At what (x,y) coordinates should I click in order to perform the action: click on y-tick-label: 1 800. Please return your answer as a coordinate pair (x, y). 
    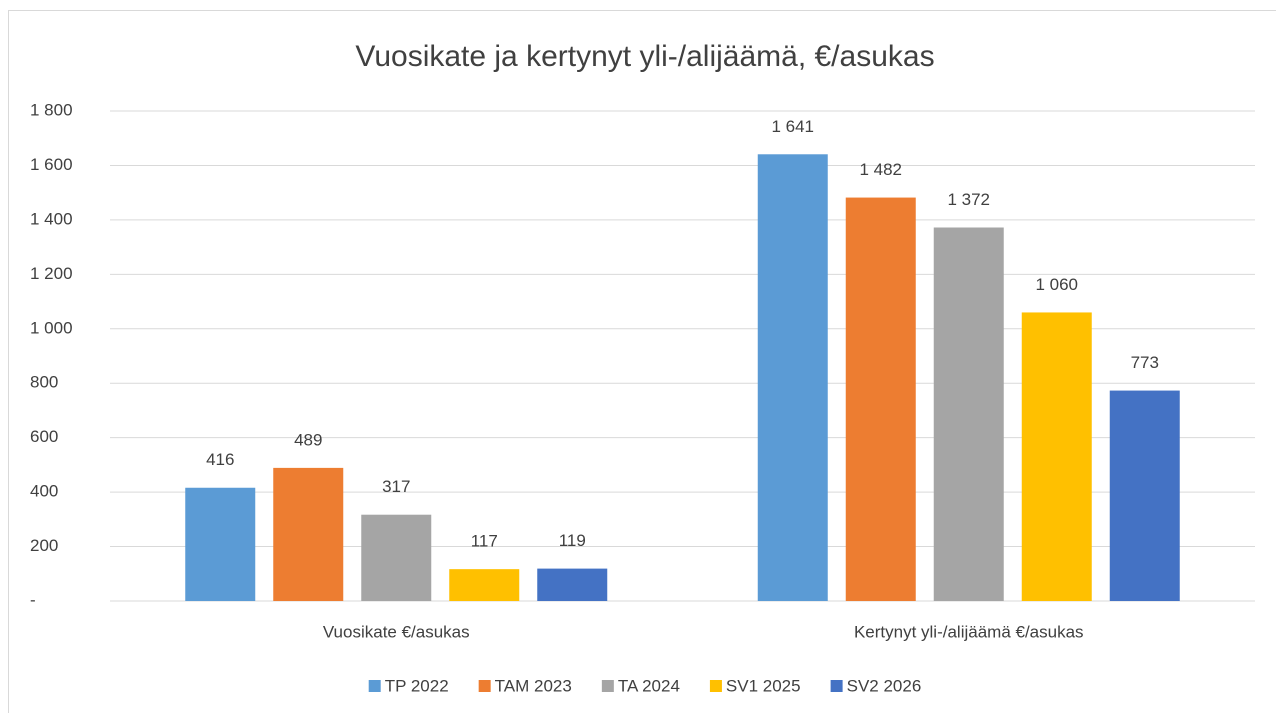
    Looking at the image, I should click on (51, 109).